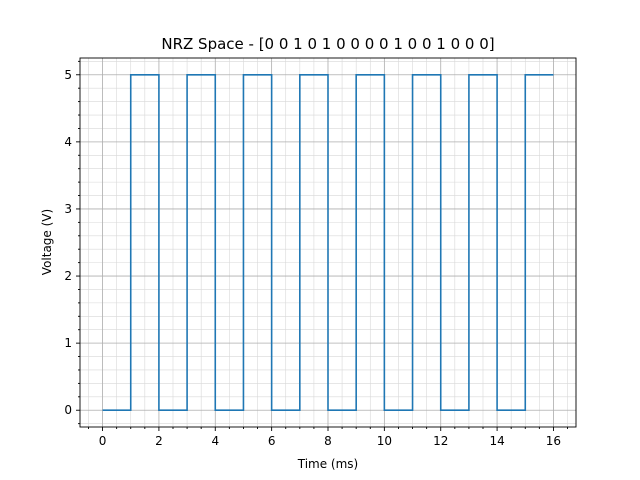 The height and width of the screenshot is (480, 640). Describe the element at coordinates (215, 441) in the screenshot. I see `x-tick-label: 4` at that location.